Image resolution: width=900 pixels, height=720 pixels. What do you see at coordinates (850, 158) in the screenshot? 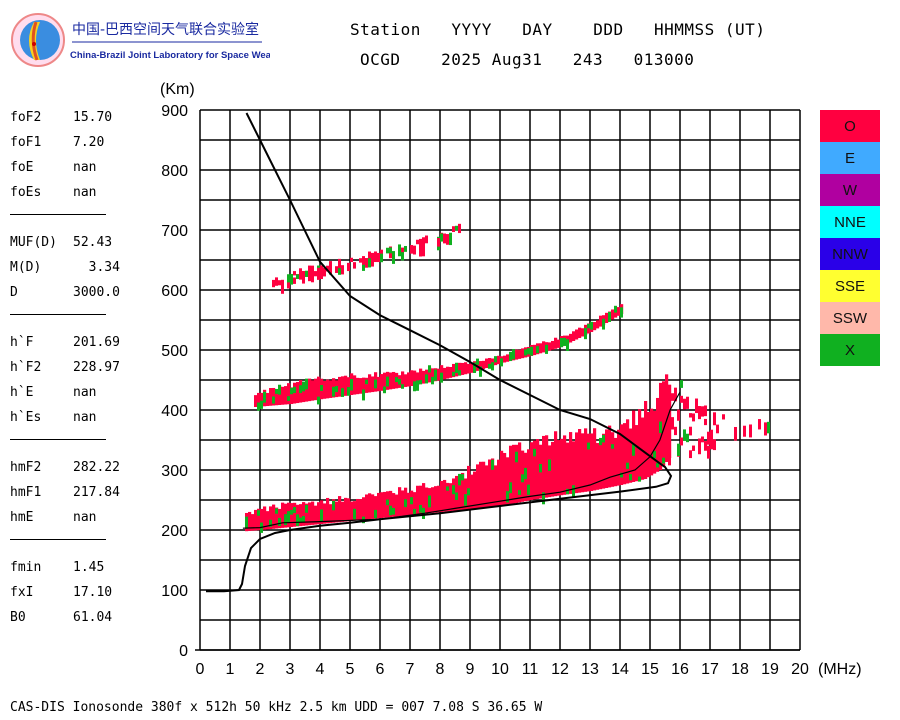
I see `legend-item-e: E` at bounding box center [850, 158].